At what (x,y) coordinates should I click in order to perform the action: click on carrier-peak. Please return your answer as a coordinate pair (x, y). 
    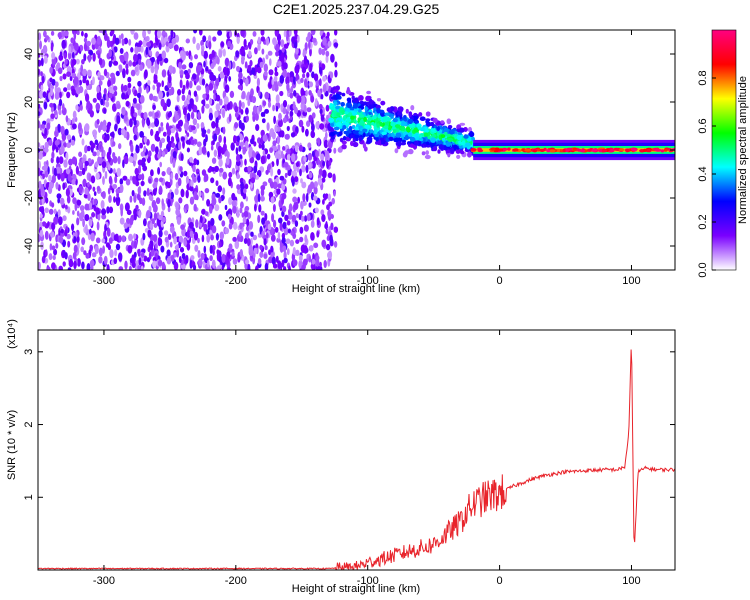
    Looking at the image, I should click on (548, 151).